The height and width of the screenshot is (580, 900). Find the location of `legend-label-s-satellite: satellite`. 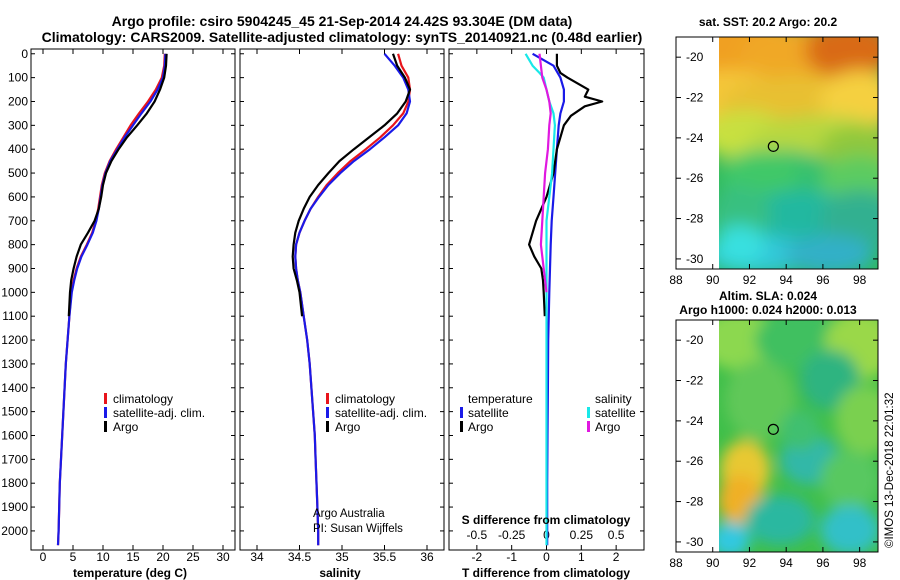

legend-label-s-satellite: satellite is located at coordinates (615, 413).